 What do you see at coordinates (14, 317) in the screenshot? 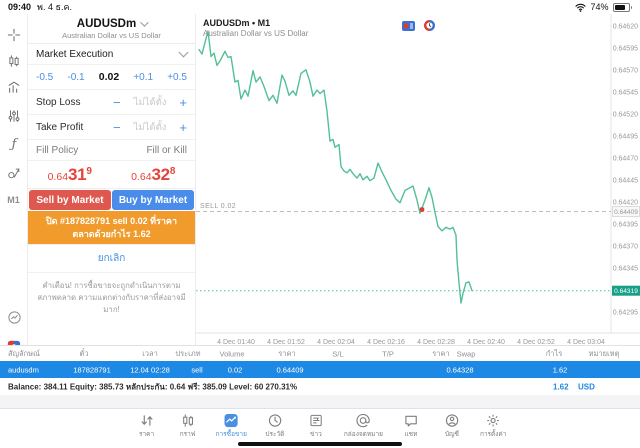
I see `chat-icon` at bounding box center [14, 317].